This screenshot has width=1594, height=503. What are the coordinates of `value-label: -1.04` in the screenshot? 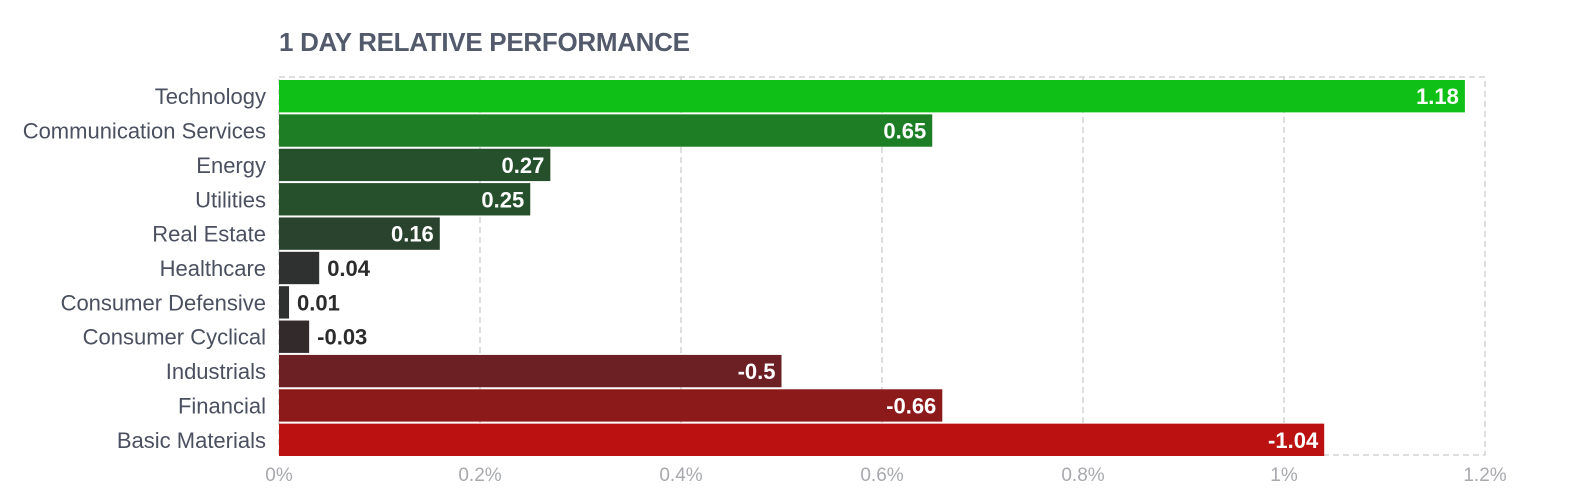 It's located at (1293, 440).